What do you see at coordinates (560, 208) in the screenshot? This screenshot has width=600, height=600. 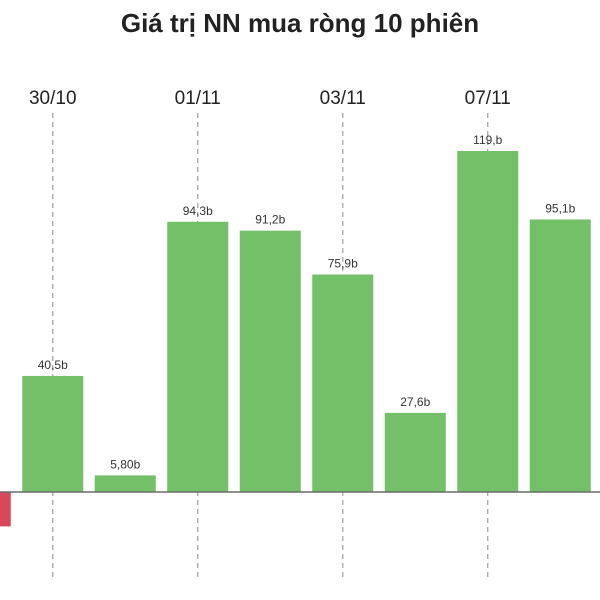 I see `bar-value-label: 95,1b` at bounding box center [560, 208].